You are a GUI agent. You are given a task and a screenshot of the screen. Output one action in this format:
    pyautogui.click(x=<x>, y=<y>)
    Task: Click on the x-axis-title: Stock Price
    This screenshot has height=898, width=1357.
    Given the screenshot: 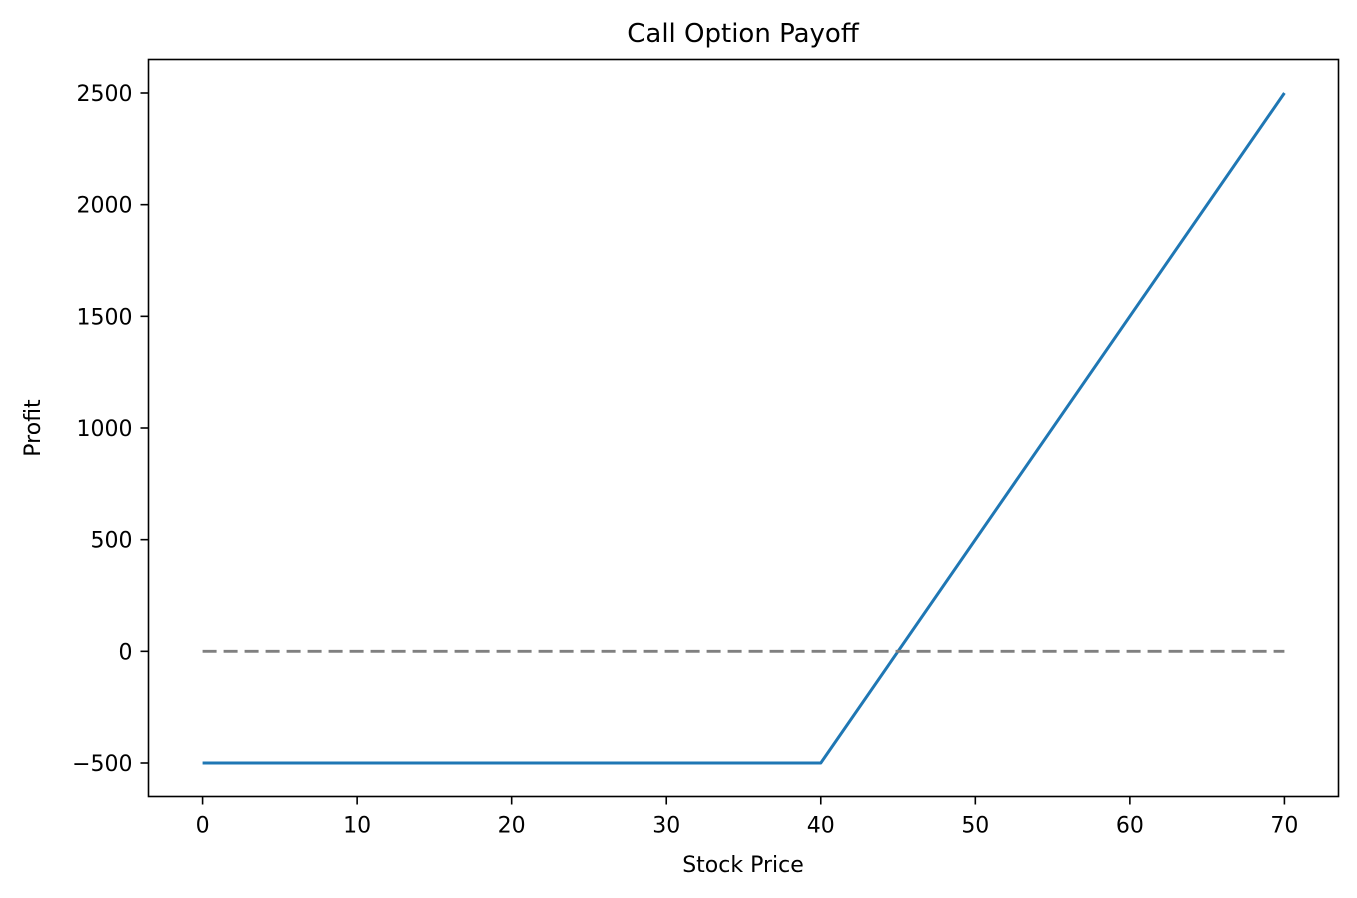 What is the action you would take?
    pyautogui.click(x=743, y=865)
    